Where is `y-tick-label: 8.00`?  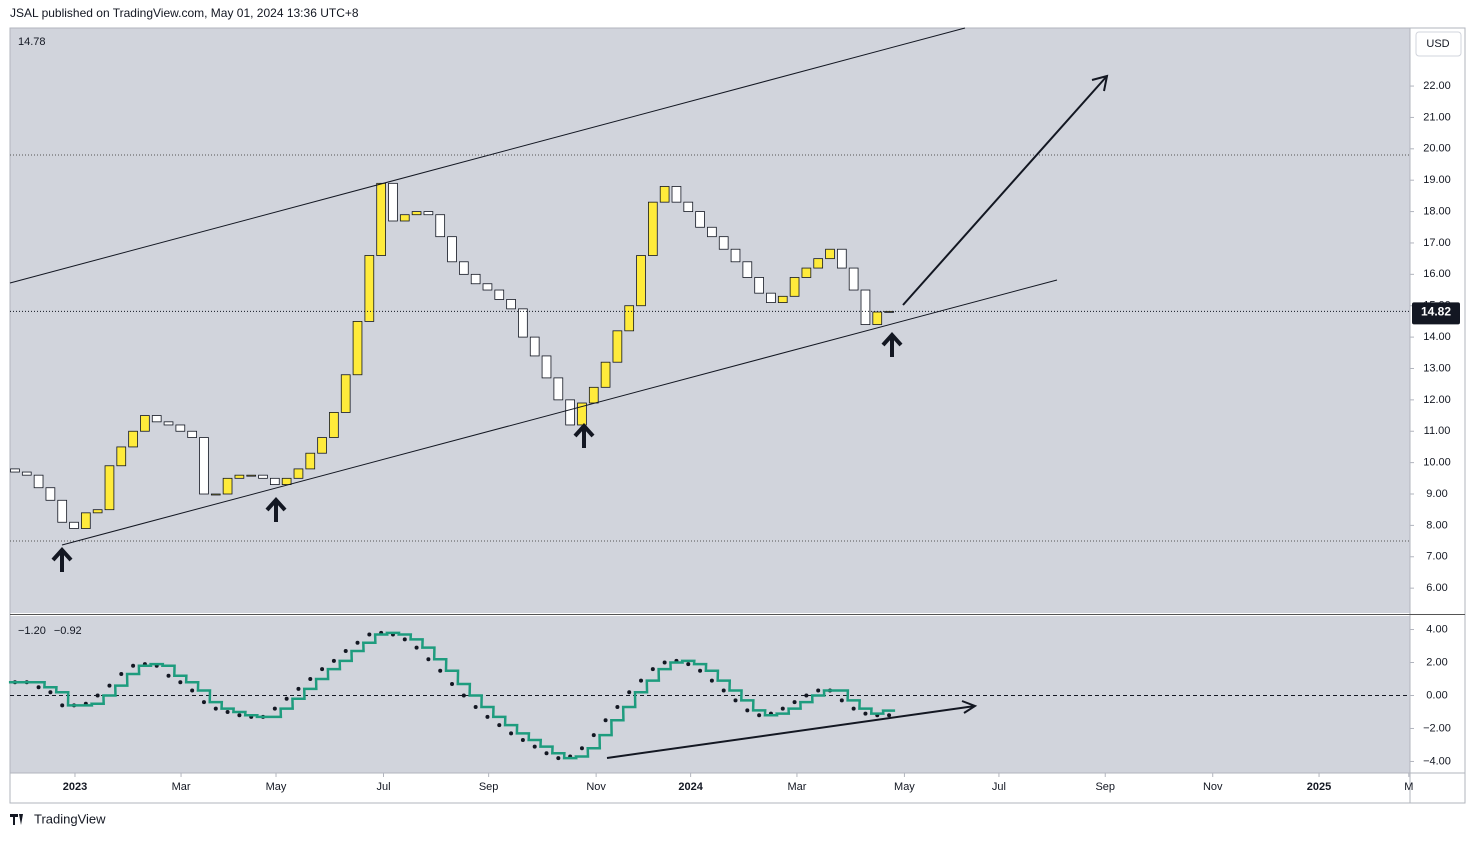 y-tick-label: 8.00 is located at coordinates (1436, 525).